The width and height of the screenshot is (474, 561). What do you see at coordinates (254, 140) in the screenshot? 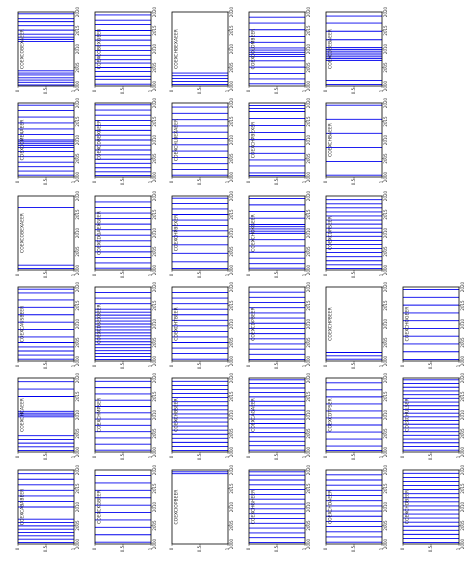
I see `panel-title: COEXCHPBEXER` at bounding box center [254, 140].